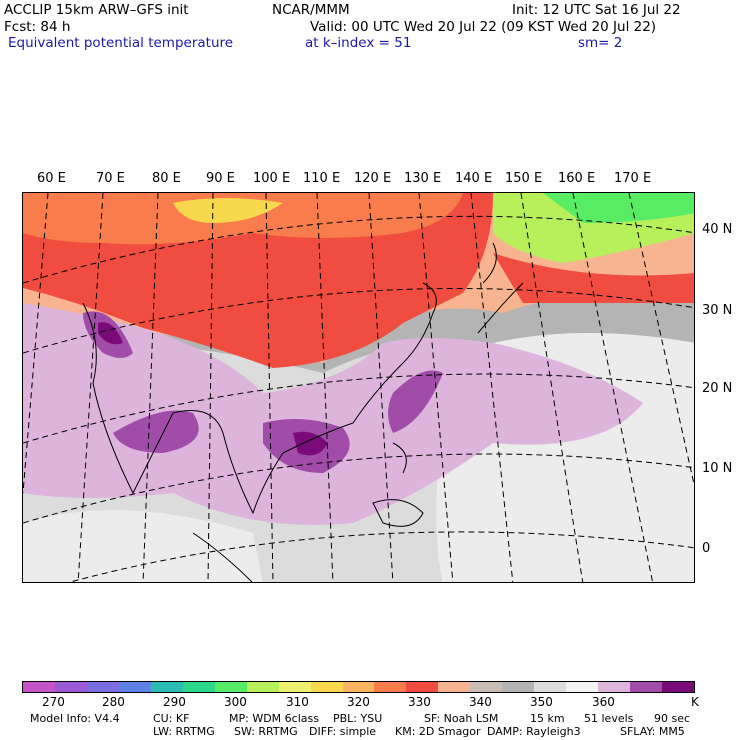 This screenshot has height=740, width=740. Describe the element at coordinates (423, 178) in the screenshot. I see `lon-label-130e: 130 E` at that location.